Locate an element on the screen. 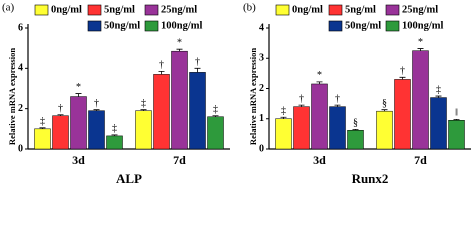 This screenshot has height=240, width=474. chart-title: Runx2 is located at coordinates (370, 178).